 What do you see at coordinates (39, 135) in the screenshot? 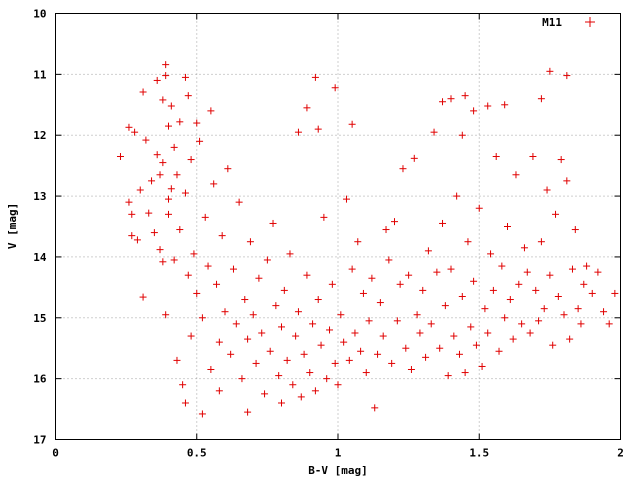
I see `y-tick-label: 12` at bounding box center [39, 135].